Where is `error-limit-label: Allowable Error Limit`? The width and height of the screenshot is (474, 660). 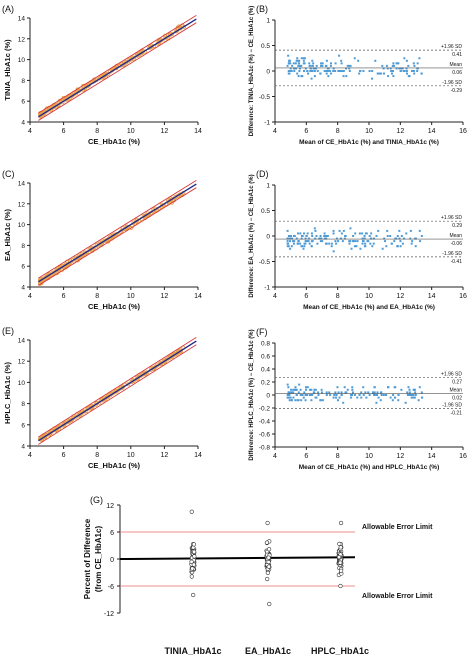 error-limit-label: Allowable Error Limit is located at coordinates (397, 527).